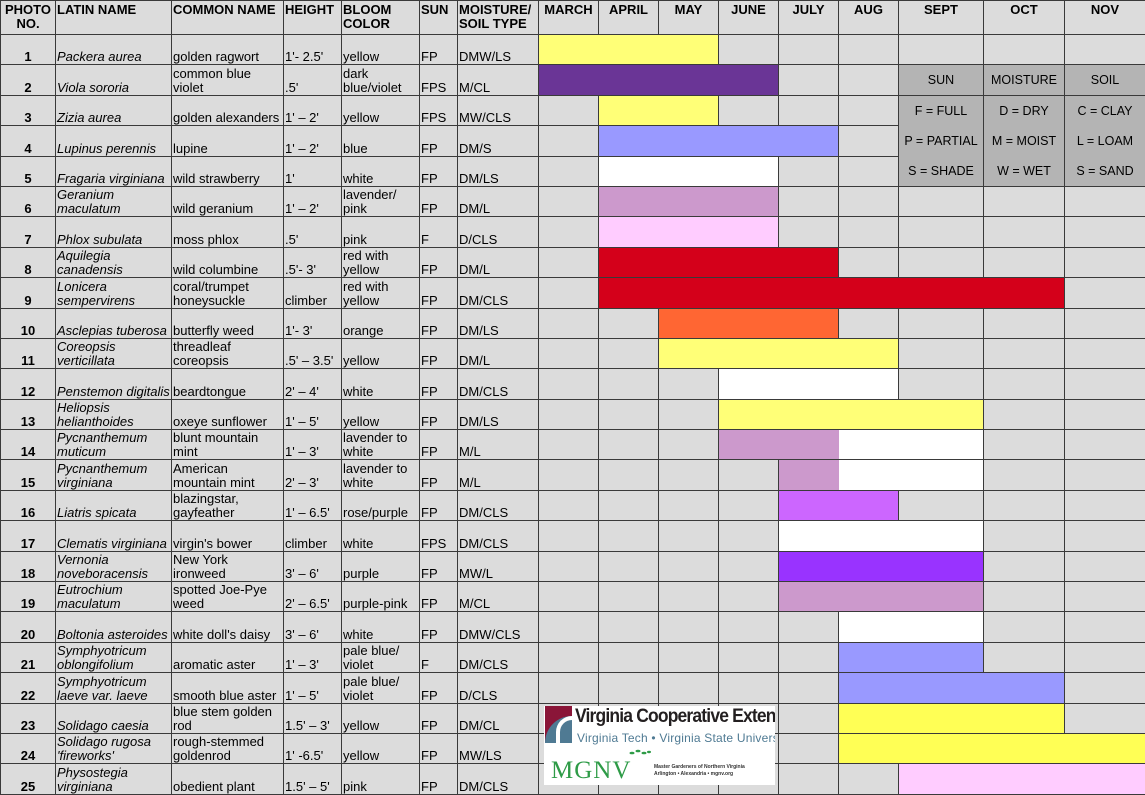 This screenshot has height=795, width=1145. I want to click on height-cell: .5'- 3', so click(313, 262).